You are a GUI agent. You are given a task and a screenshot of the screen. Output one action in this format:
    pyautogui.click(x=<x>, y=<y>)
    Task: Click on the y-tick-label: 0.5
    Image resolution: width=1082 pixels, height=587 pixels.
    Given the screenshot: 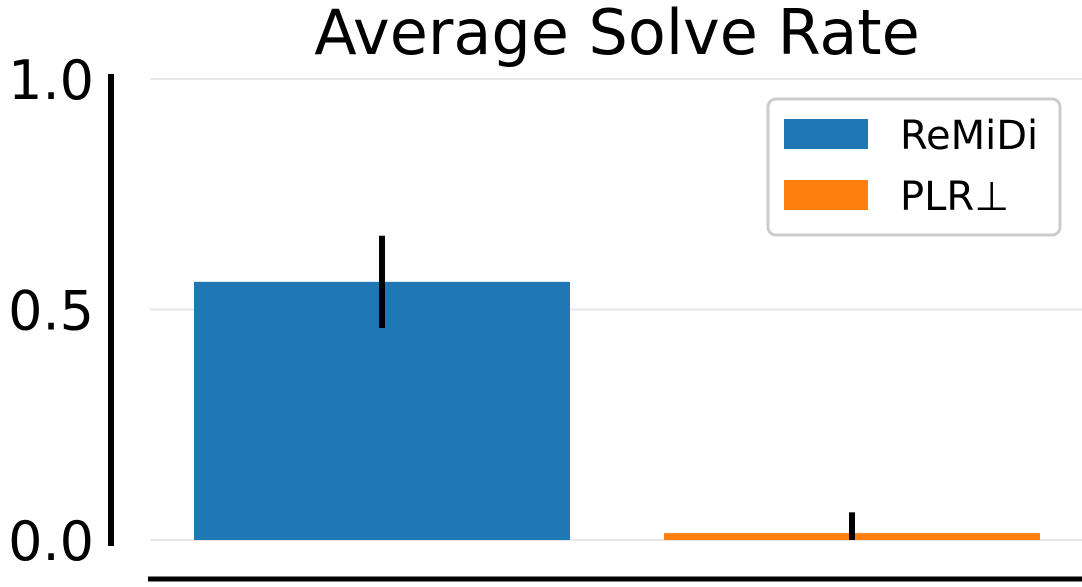 What is the action you would take?
    pyautogui.click(x=51, y=311)
    